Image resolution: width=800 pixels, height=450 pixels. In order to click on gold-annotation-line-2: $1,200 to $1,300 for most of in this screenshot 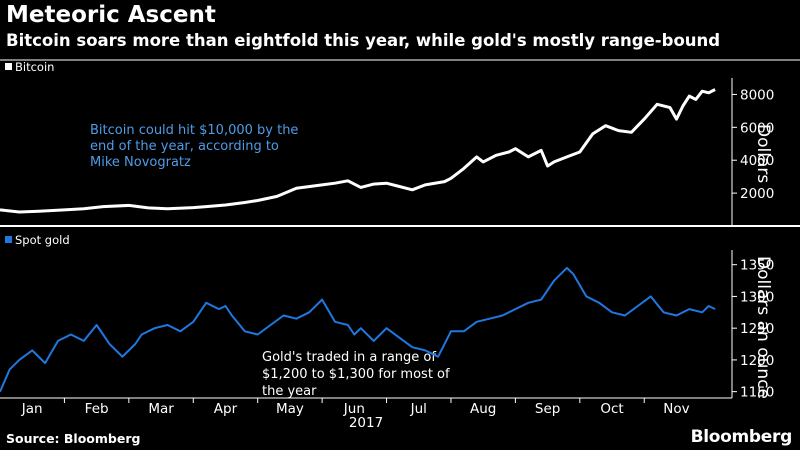, I will do `click(356, 374)`.